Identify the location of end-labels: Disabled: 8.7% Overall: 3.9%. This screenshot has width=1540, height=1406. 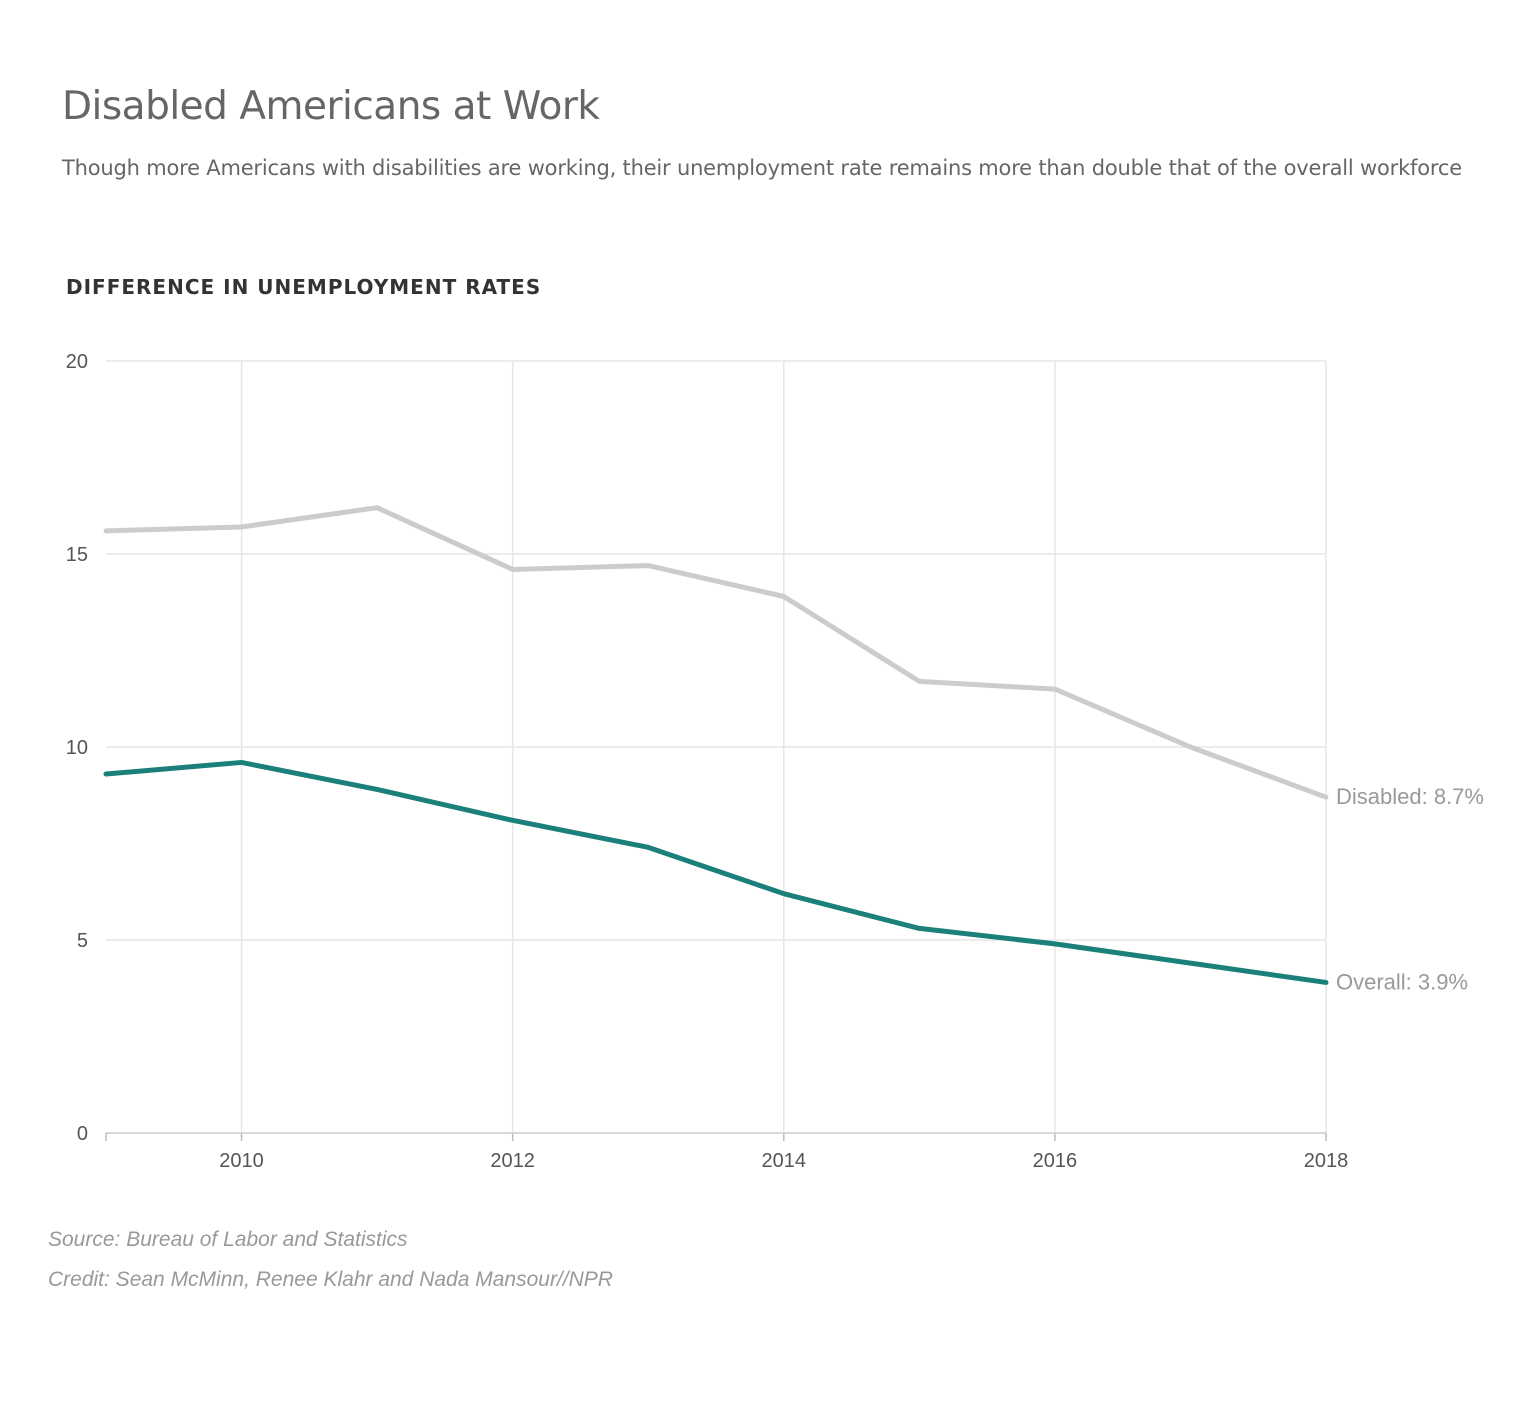
(1410, 889).